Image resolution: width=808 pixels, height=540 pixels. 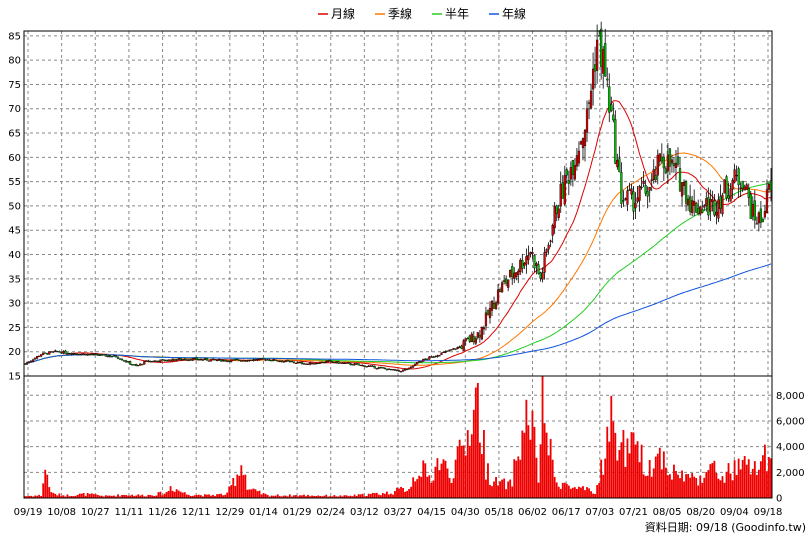 What do you see at coordinates (330, 512) in the screenshot?
I see `date-tick-label: 02/24` at bounding box center [330, 512].